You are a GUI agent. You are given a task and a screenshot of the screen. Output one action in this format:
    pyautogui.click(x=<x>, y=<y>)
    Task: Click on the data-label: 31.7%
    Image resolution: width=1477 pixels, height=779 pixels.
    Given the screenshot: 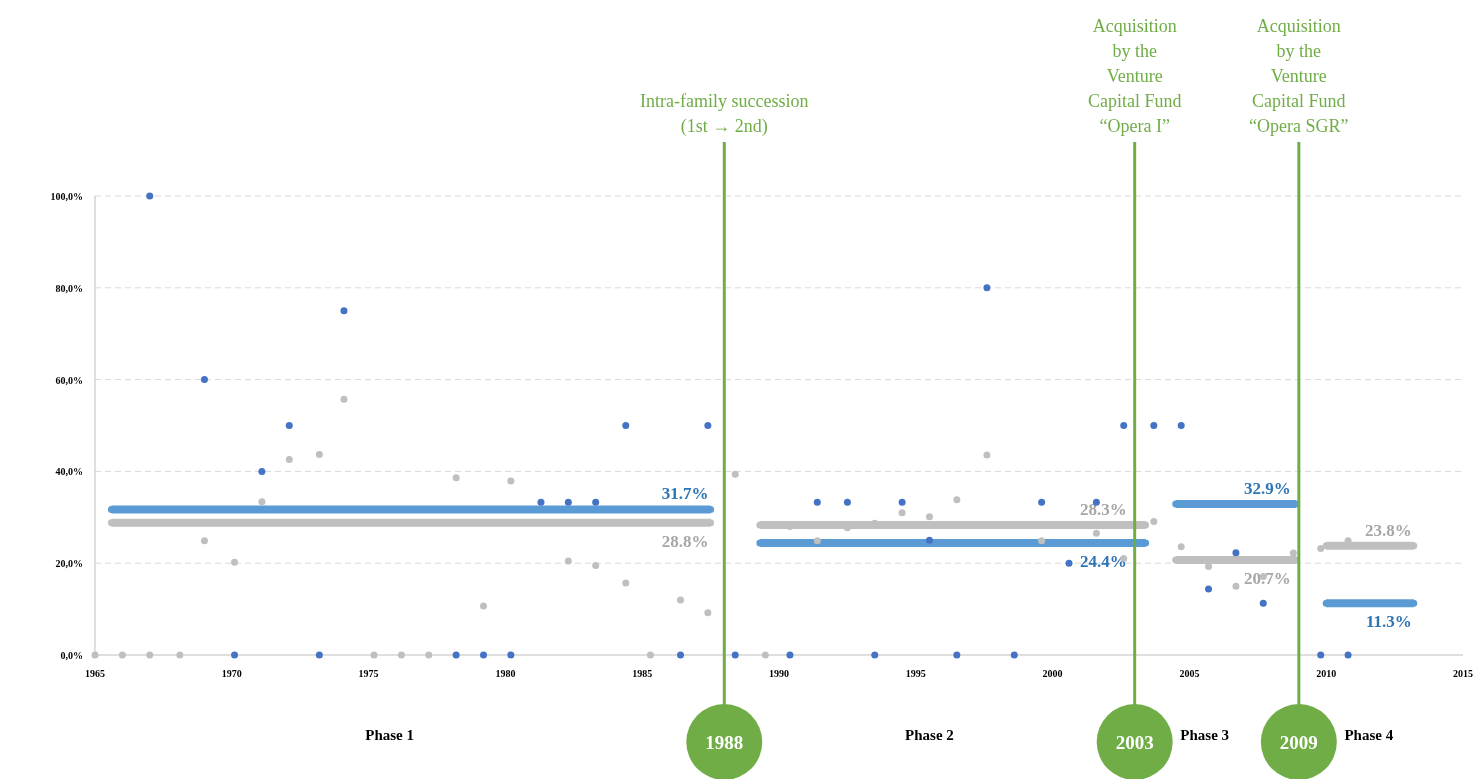 What is the action you would take?
    pyautogui.click(x=685, y=494)
    